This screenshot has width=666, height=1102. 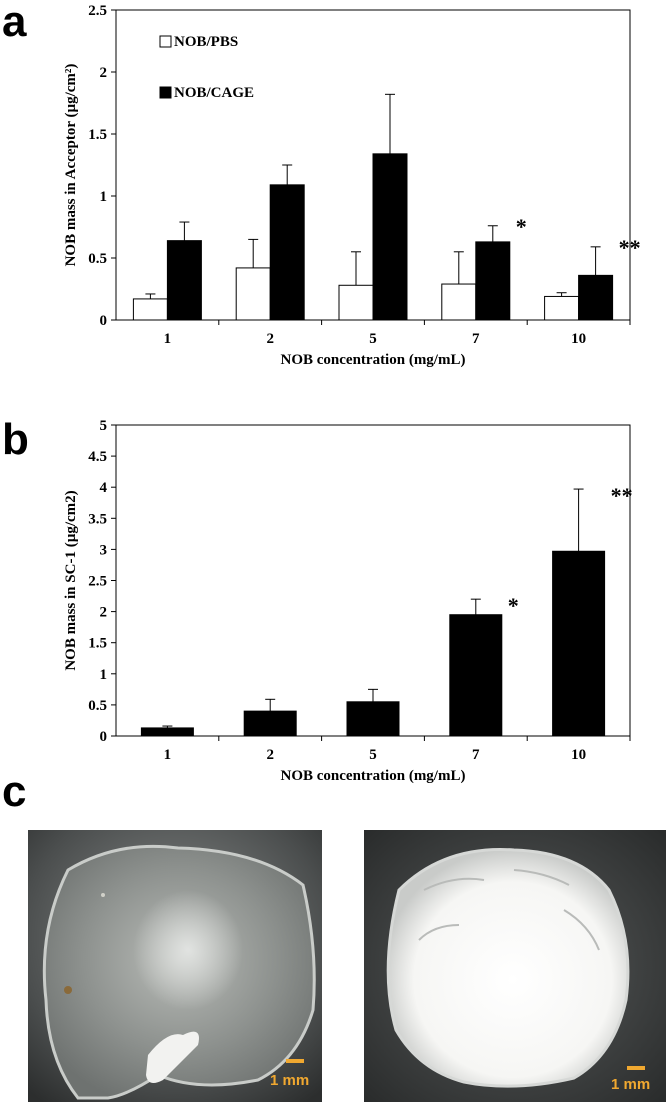 What do you see at coordinates (71, 580) in the screenshot?
I see `y-axis-label: NOB mass in SC-1 (µg/cm2)` at bounding box center [71, 580].